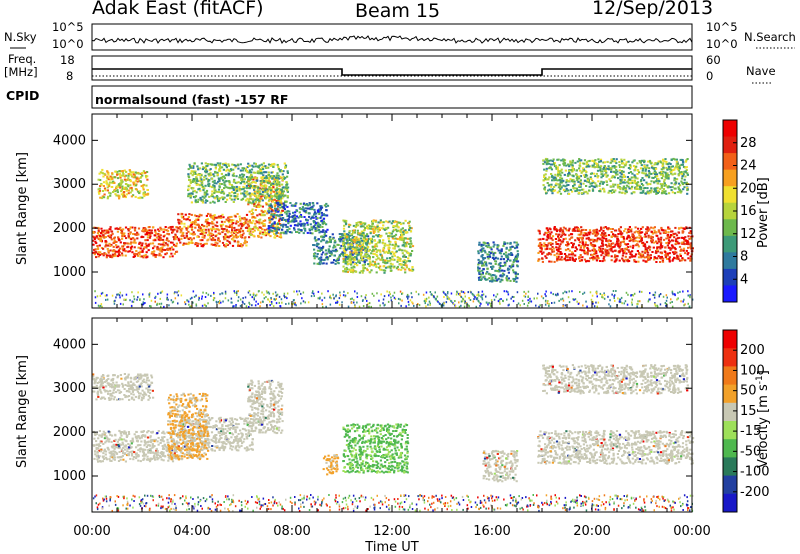 The height and width of the screenshot is (554, 800). What do you see at coordinates (392, 72) in the screenshot?
I see `freq-trace` at bounding box center [392, 72].